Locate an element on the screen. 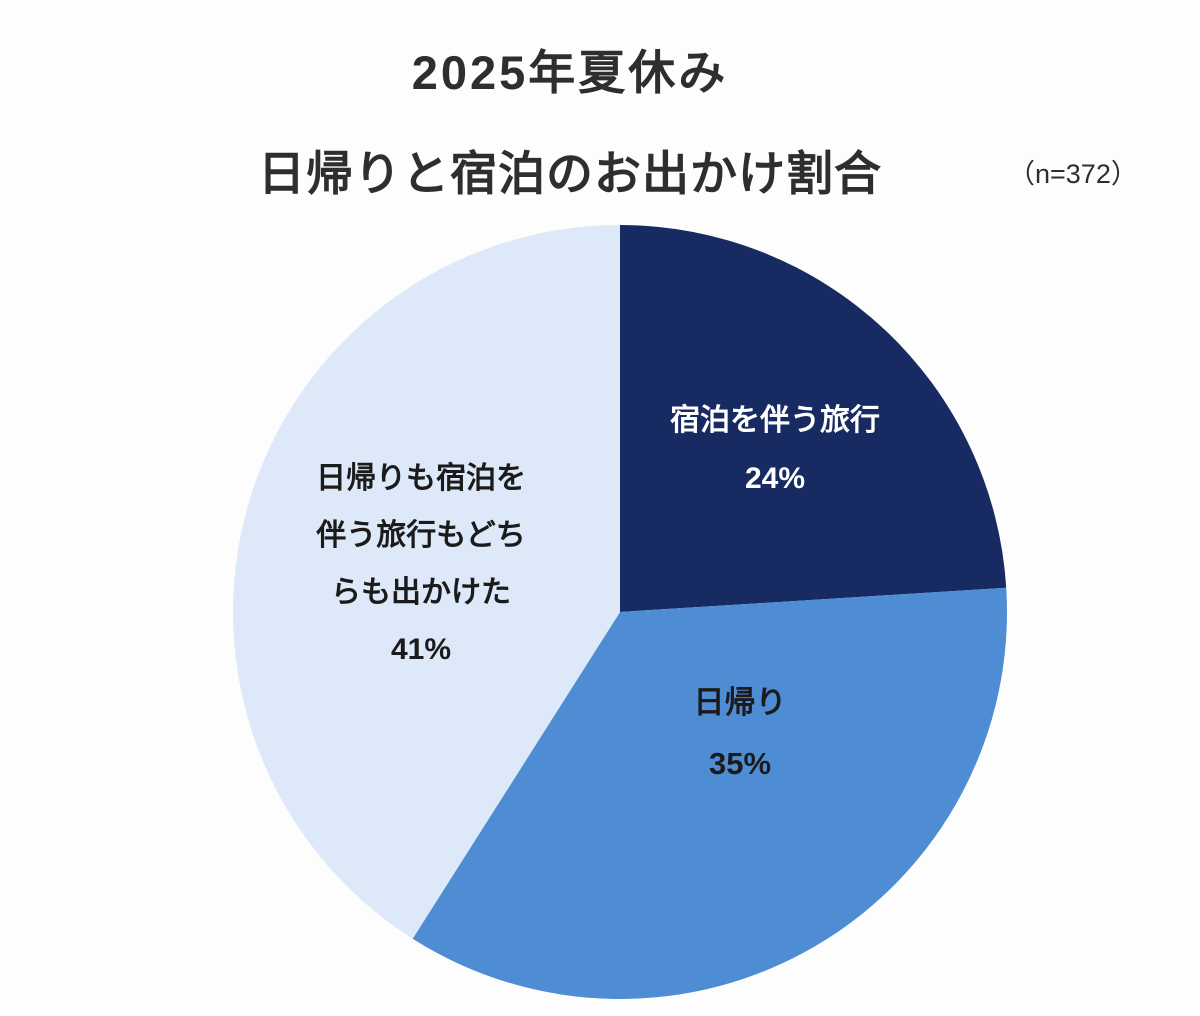 The width and height of the screenshot is (1200, 1016). chart-title-line-1: 2025年夏休み is located at coordinates (570, 72).